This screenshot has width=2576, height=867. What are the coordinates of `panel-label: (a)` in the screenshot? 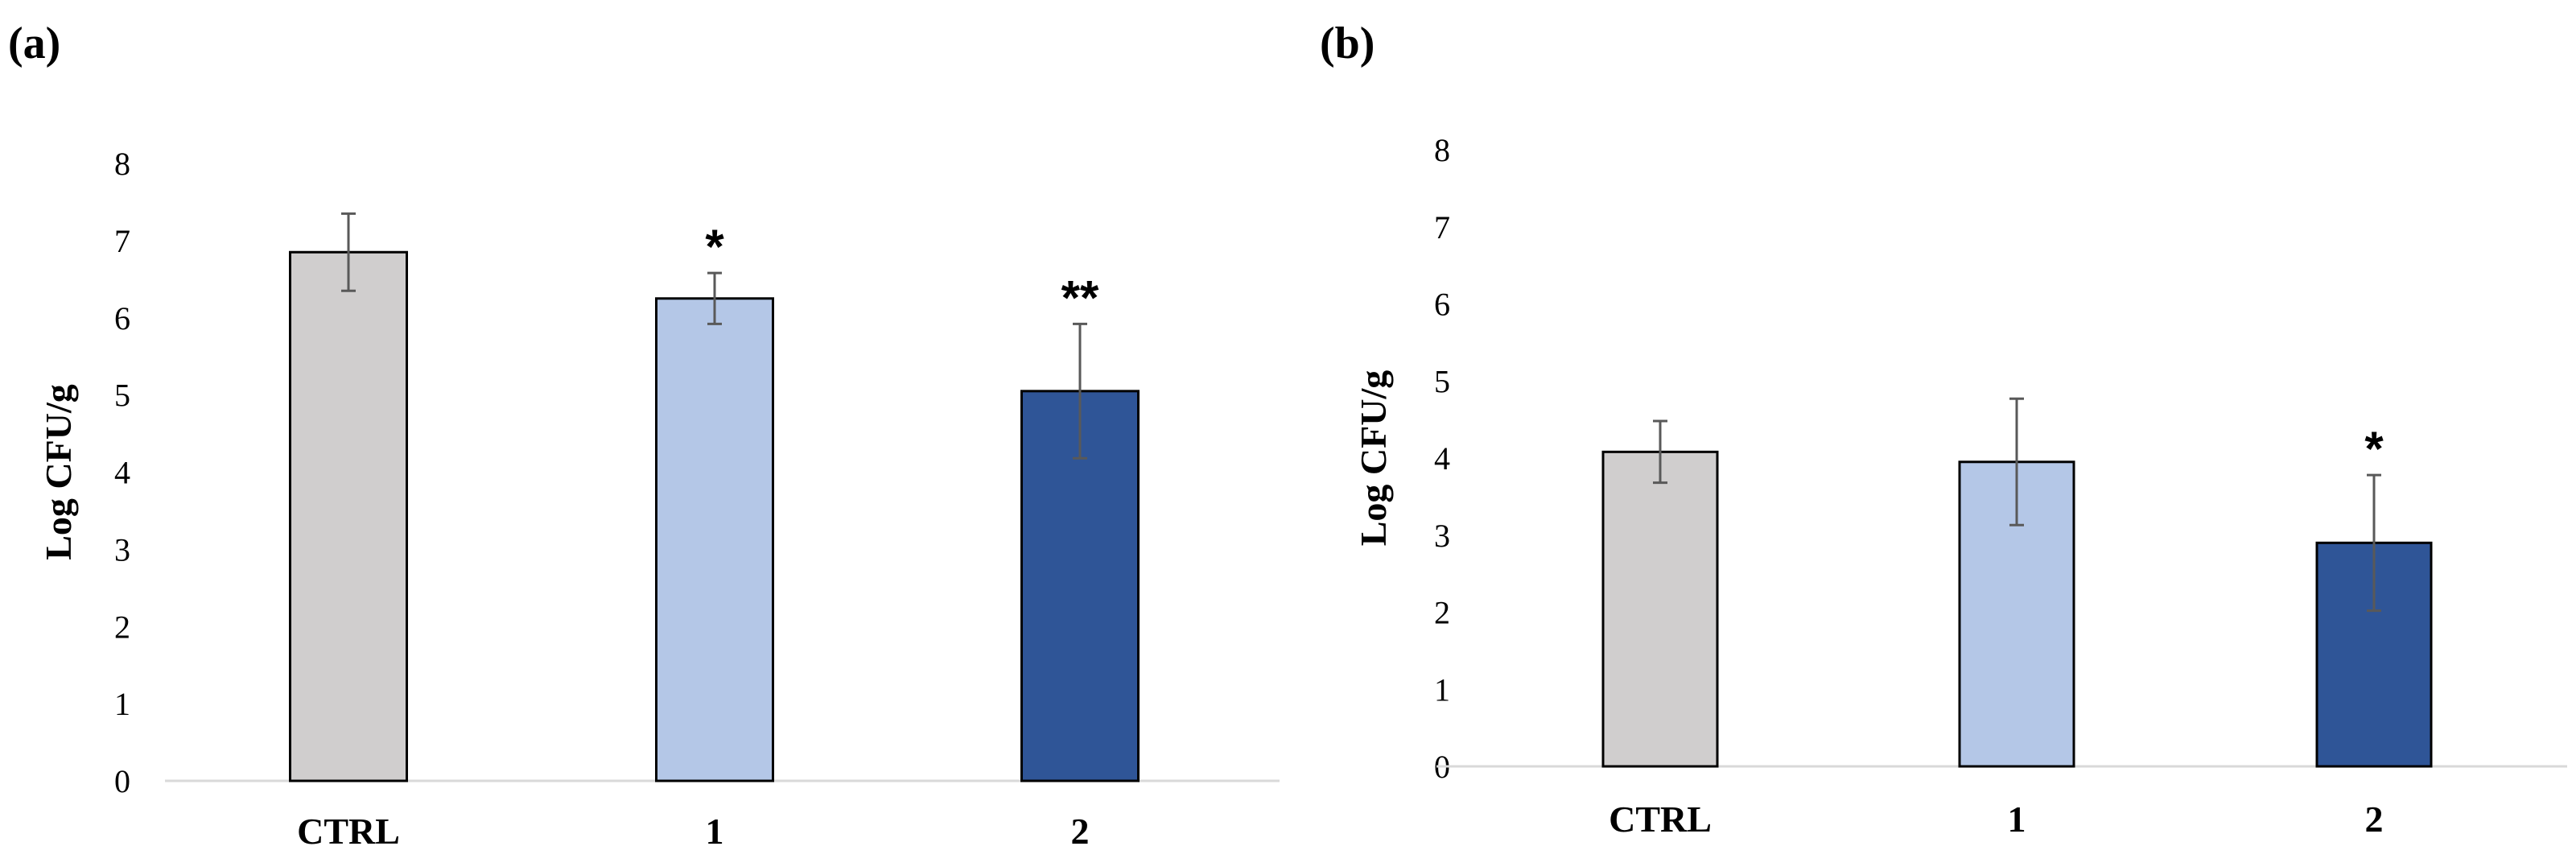 It's located at (34, 43).